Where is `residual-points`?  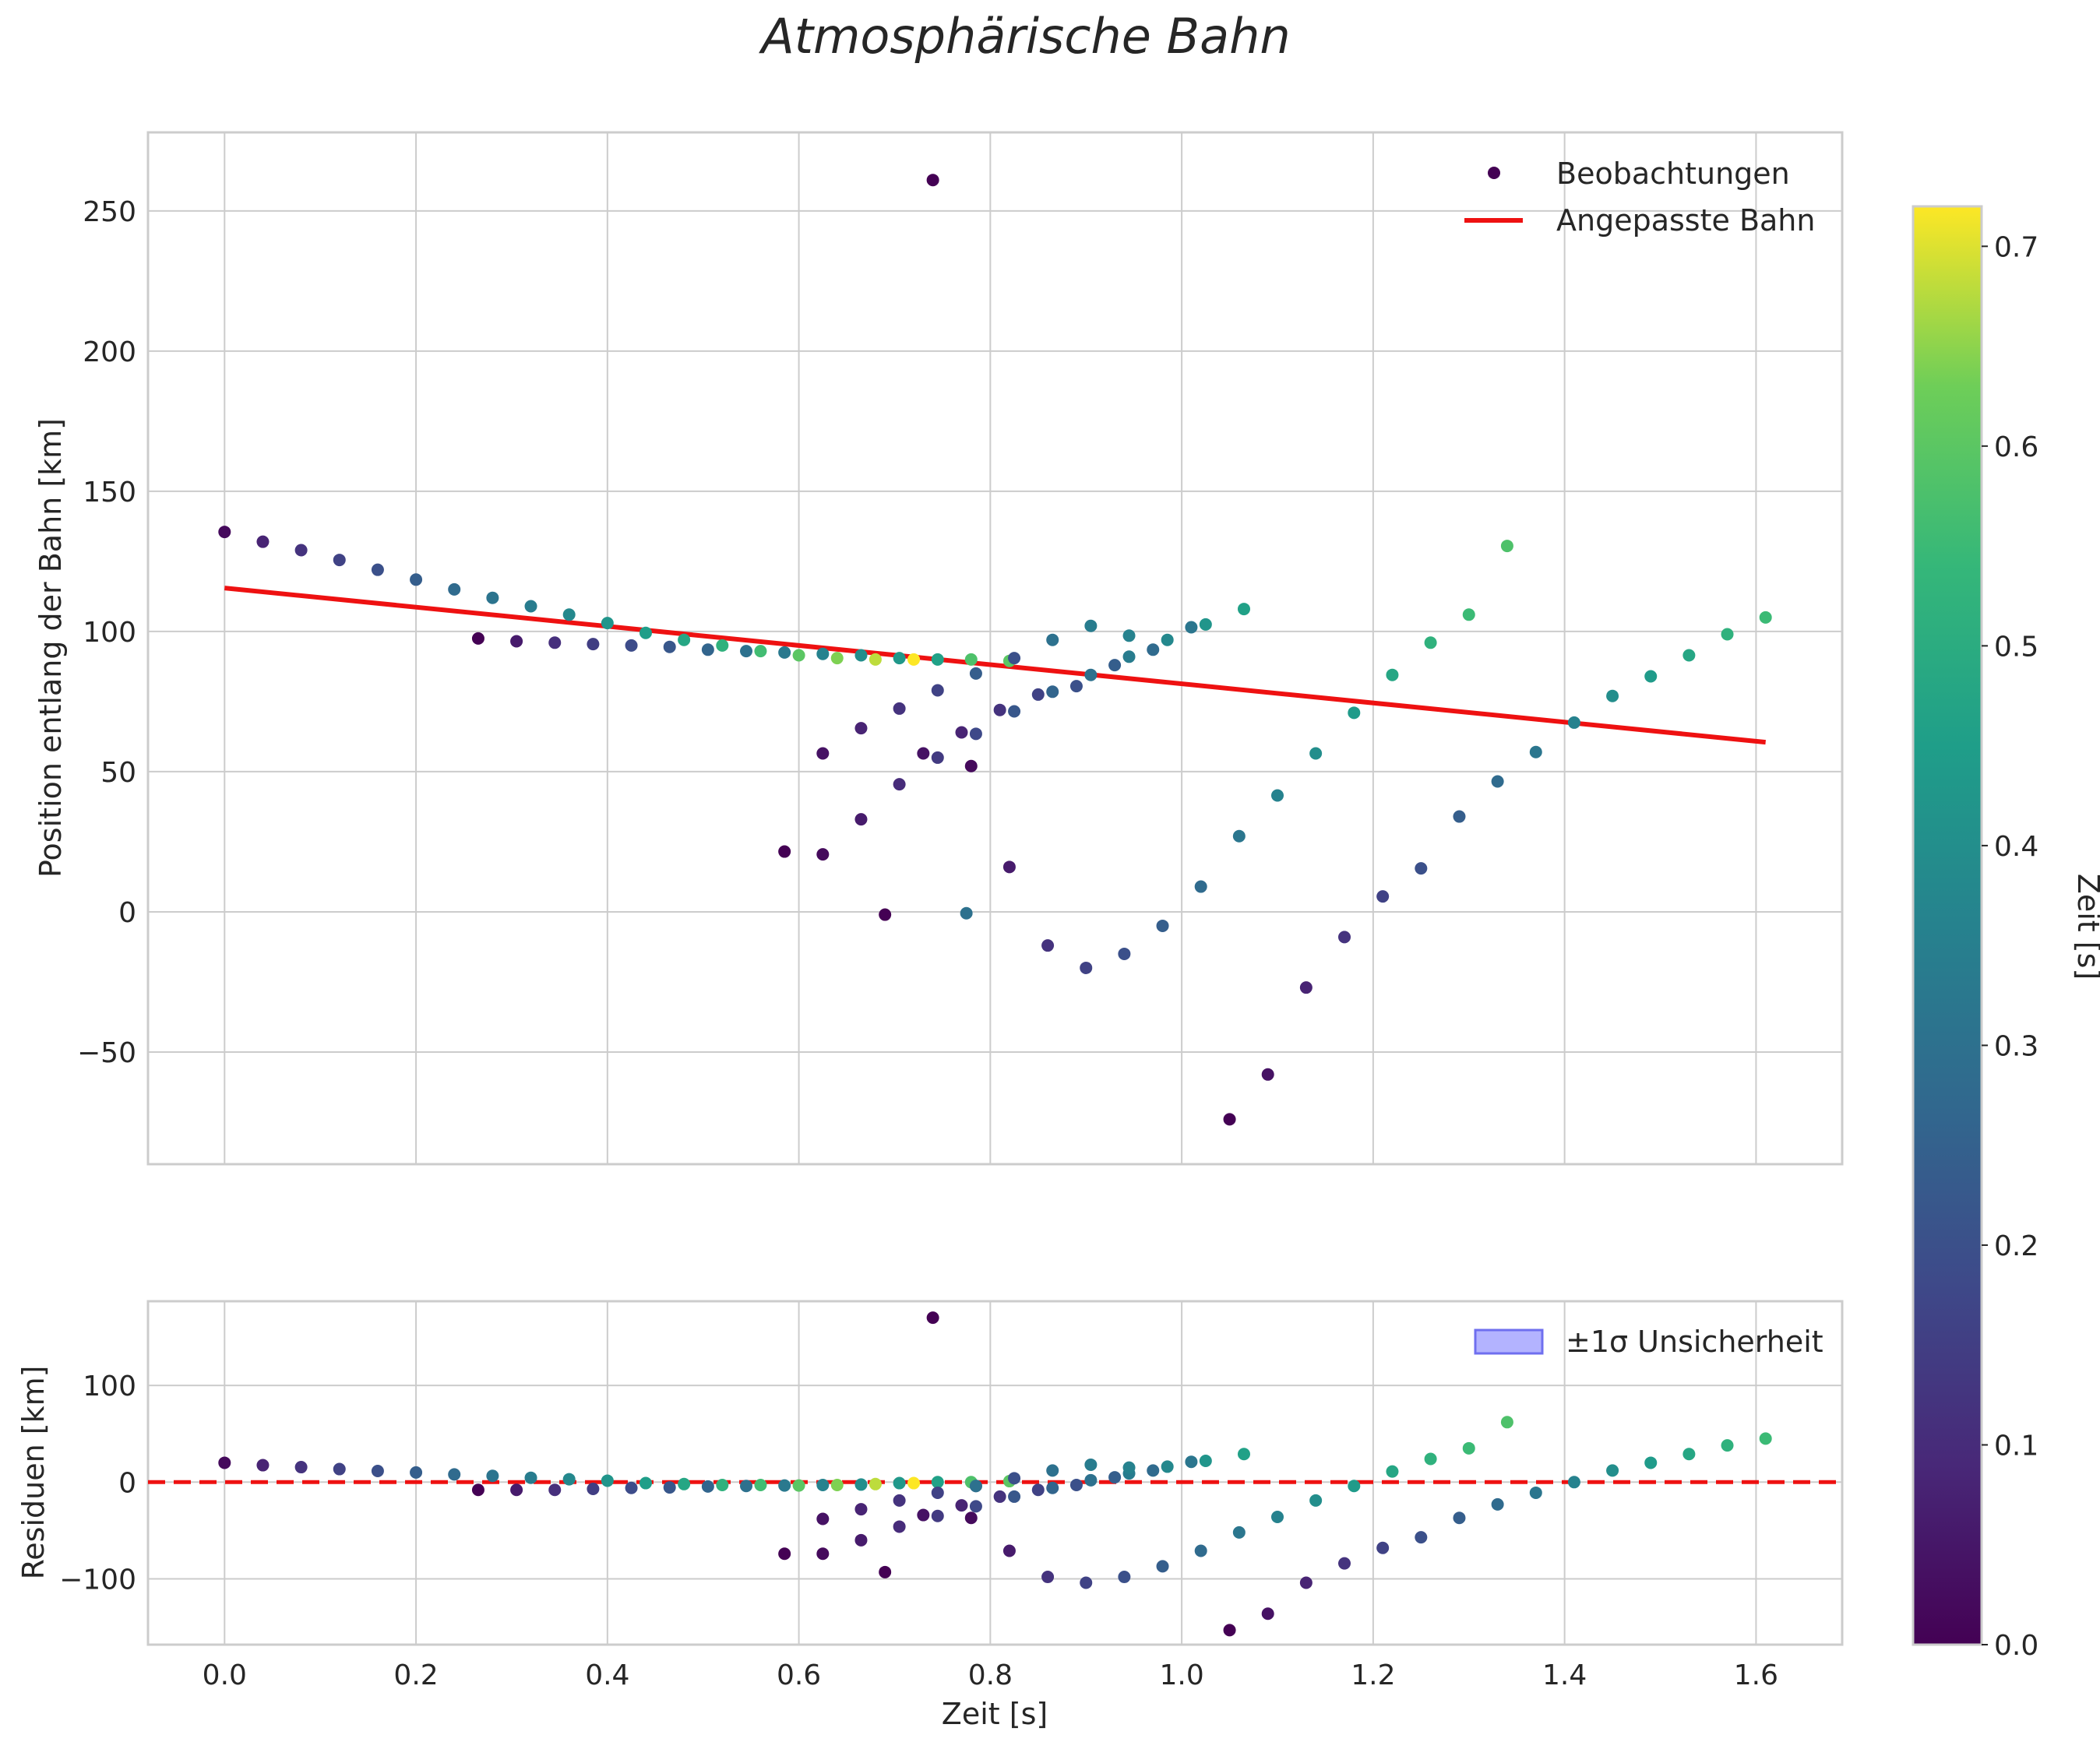
residual-points is located at coordinates (995, 1474).